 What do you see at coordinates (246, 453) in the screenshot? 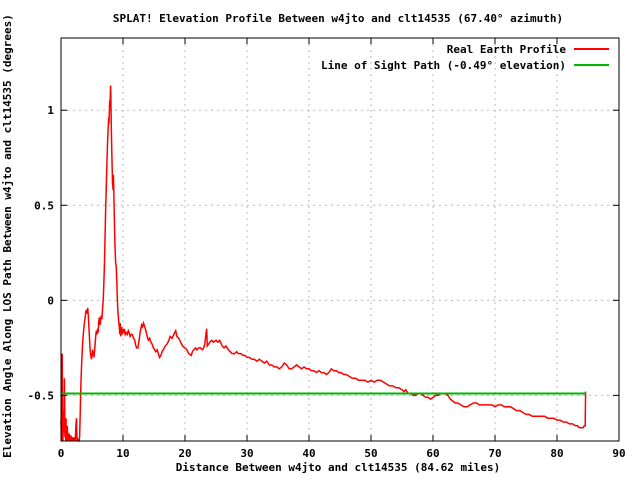
I see `x-tick-label-30: 30` at bounding box center [246, 453].